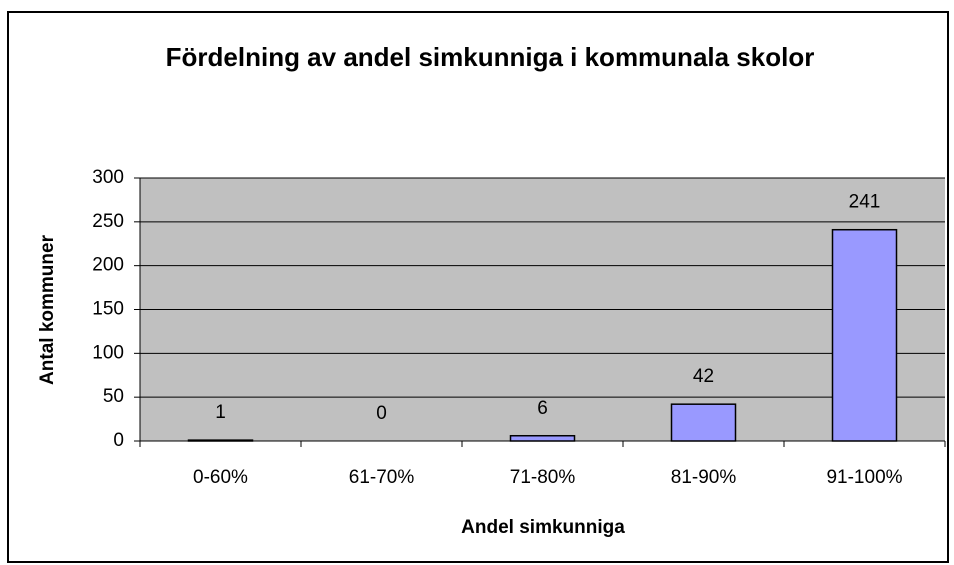 The image size is (954, 565). What do you see at coordinates (47, 309) in the screenshot?
I see `y-axis-title: Antal kommuner` at bounding box center [47, 309].